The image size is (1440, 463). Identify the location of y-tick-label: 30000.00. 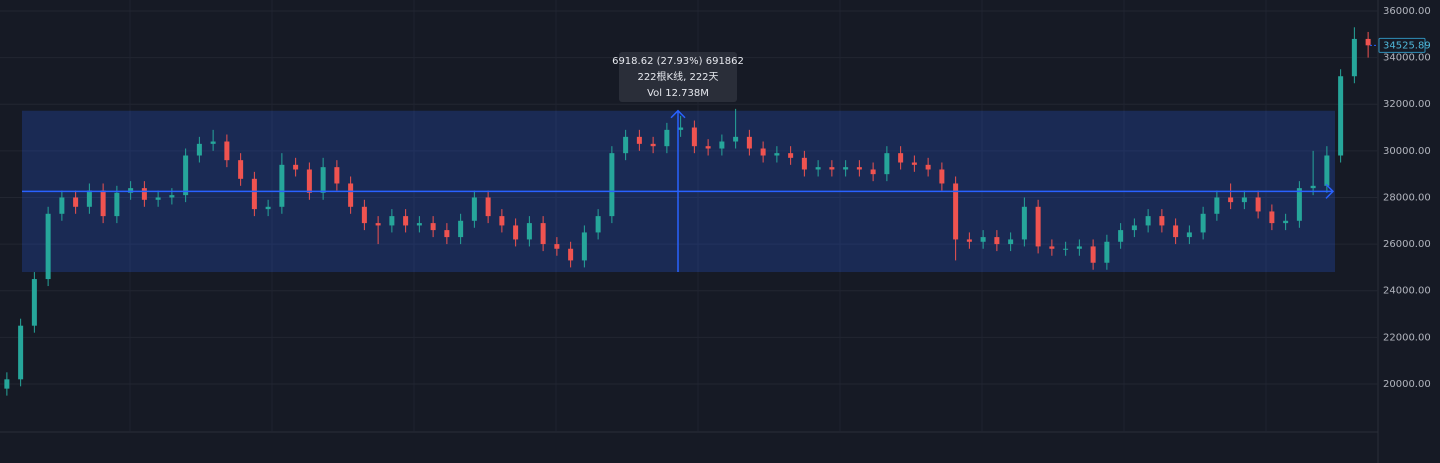
(1407, 151).